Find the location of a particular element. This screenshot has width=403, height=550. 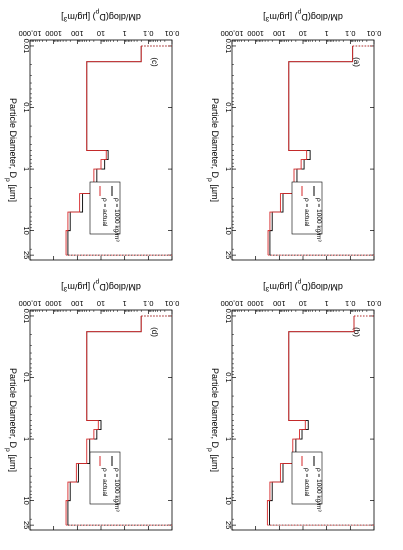

panel-label: (a) is located at coordinates (356, 62).